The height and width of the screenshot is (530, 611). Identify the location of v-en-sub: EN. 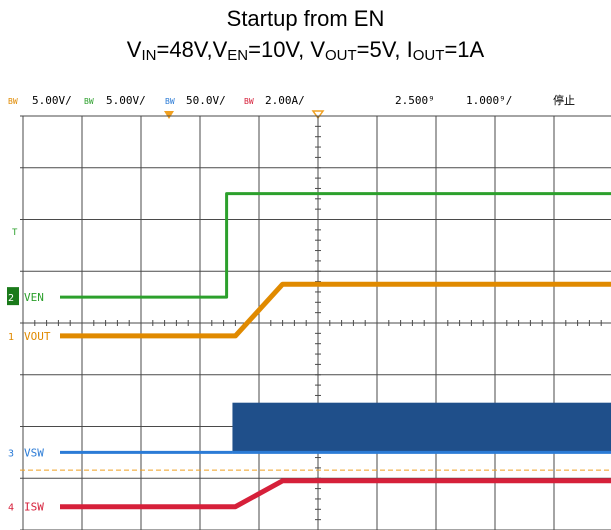
(238, 55).